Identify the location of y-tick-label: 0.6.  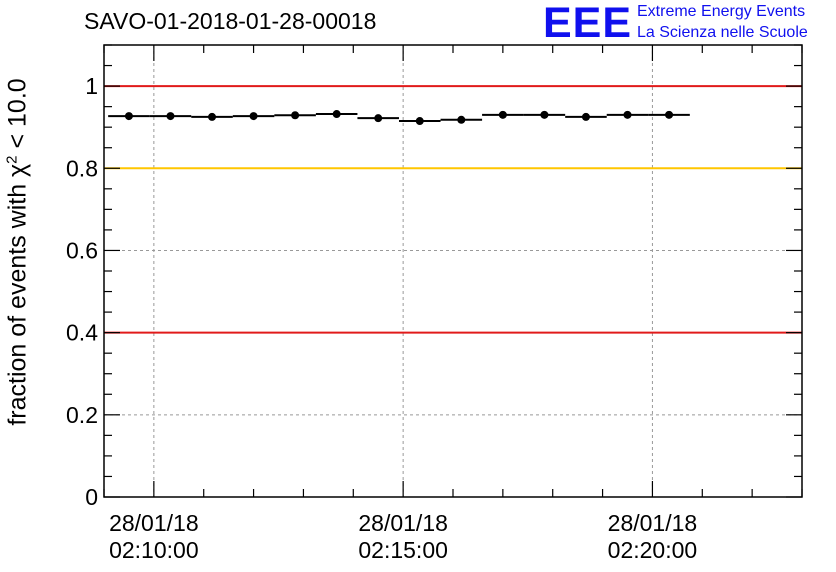
(82, 250).